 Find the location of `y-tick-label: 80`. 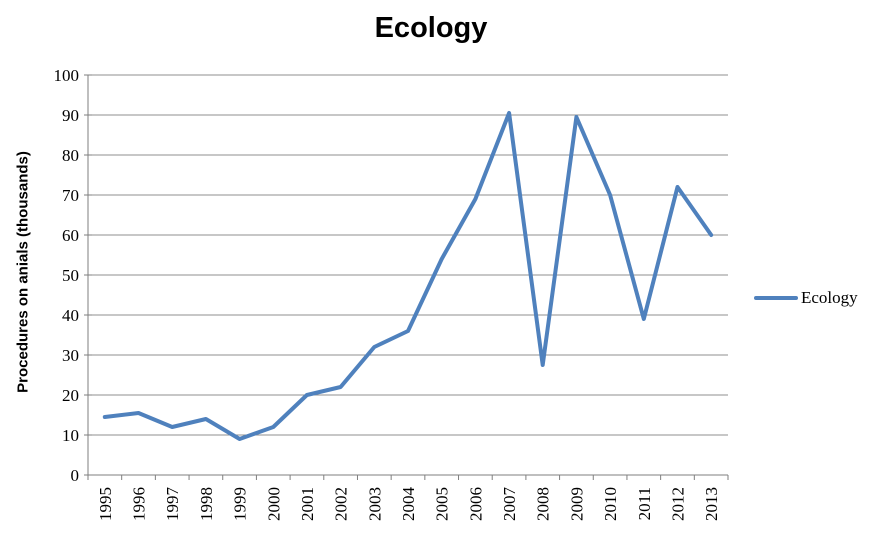

y-tick-label: 80 is located at coordinates (70, 155).